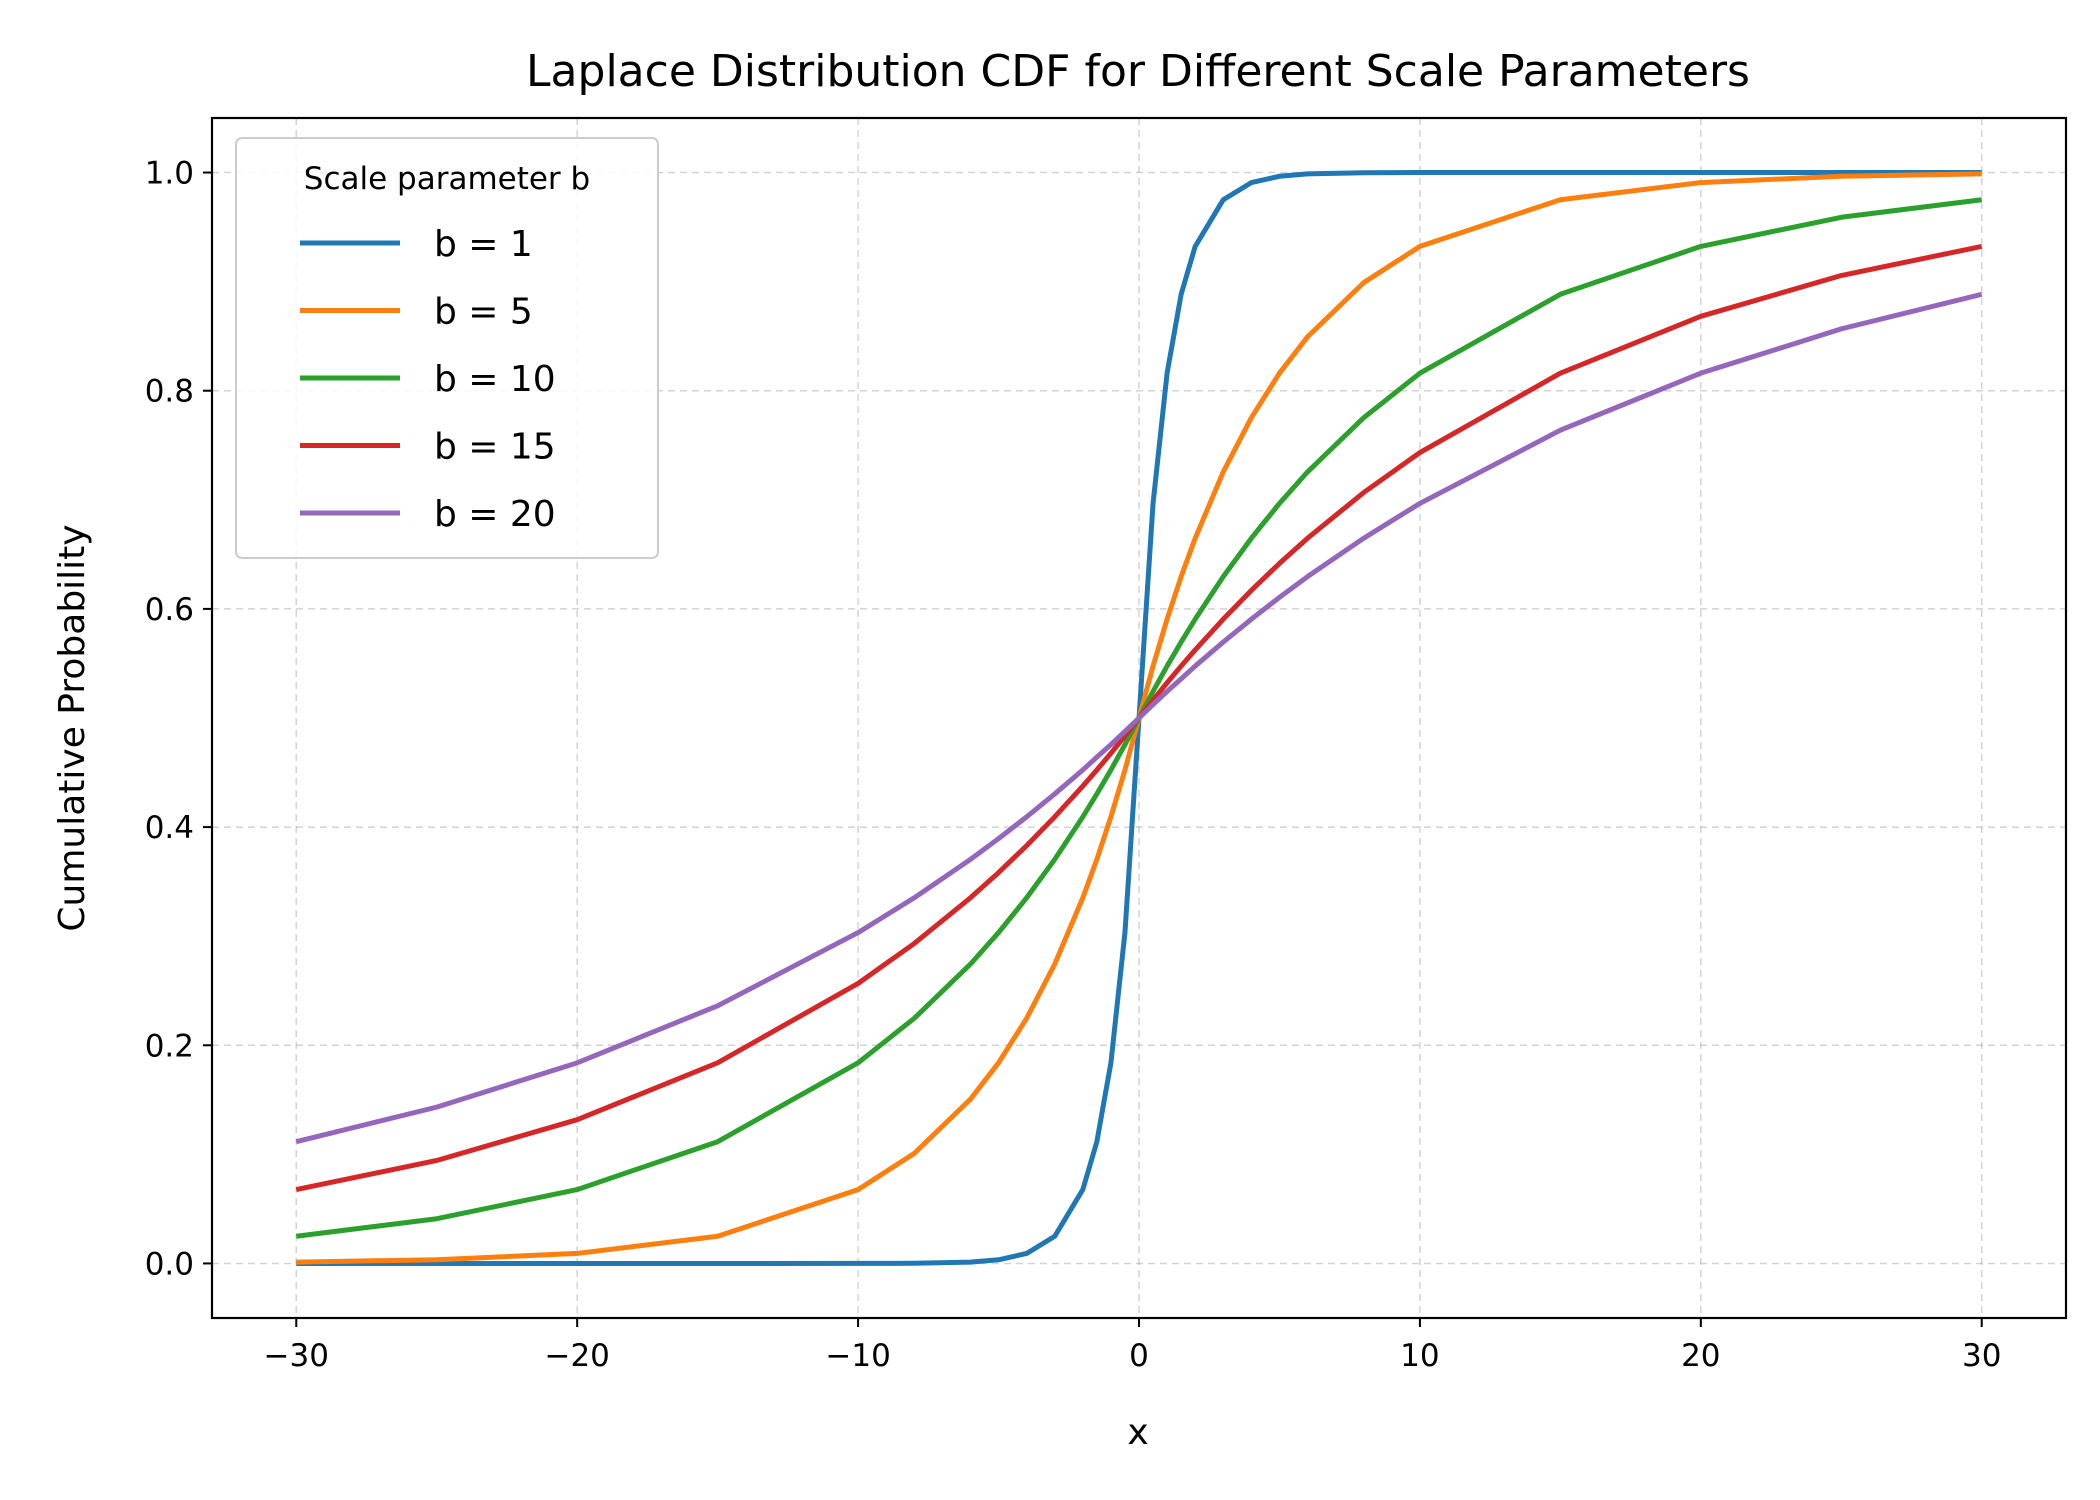 Image resolution: width=2100 pixels, height=1500 pixels. Describe the element at coordinates (169, 1264) in the screenshot. I see `y-tick-label: 0.0` at that location.